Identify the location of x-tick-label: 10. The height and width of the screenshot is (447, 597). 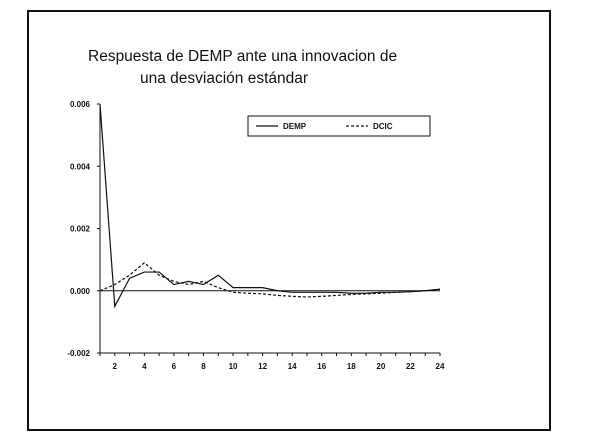
(233, 366).